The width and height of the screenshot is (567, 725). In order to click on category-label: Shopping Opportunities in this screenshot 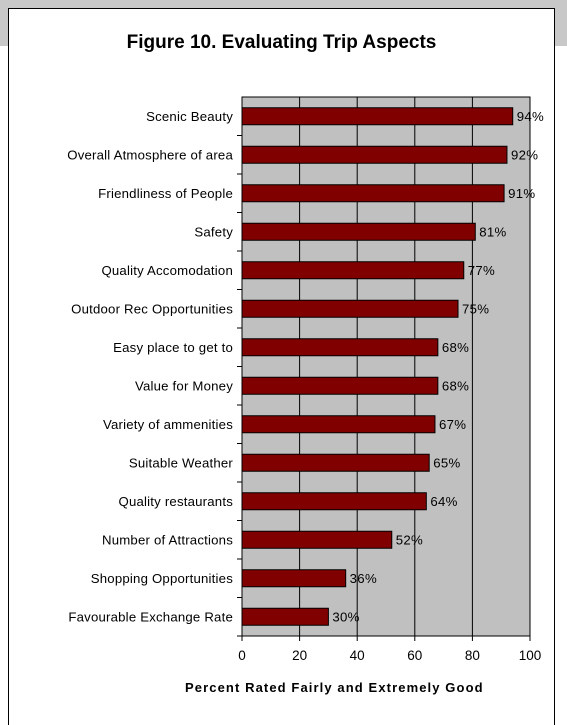, I will do `click(162, 578)`.